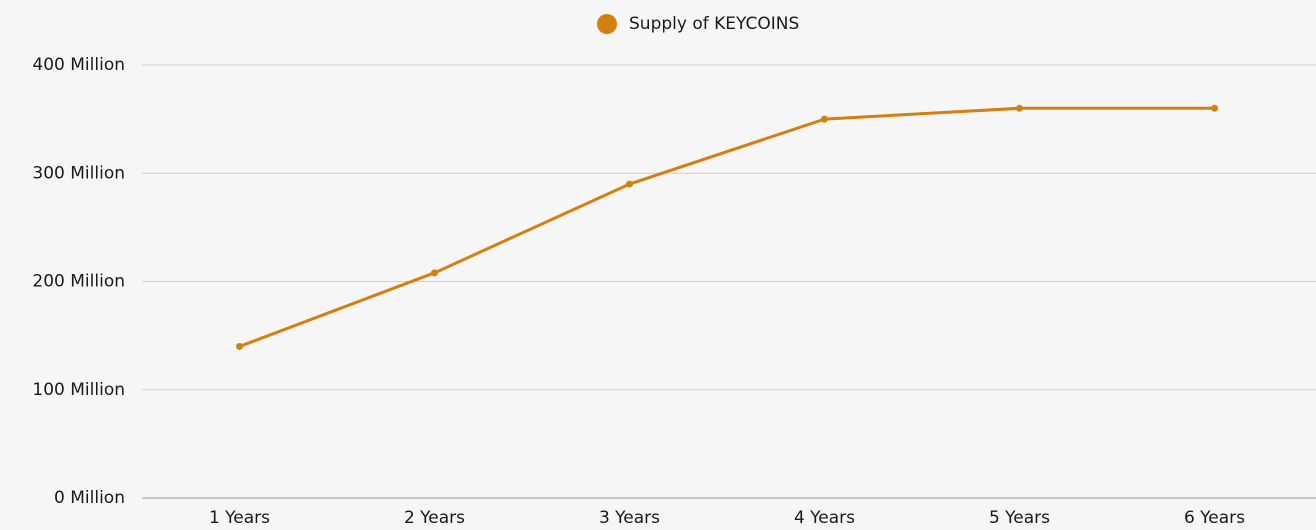  Describe the element at coordinates (239, 518) in the screenshot. I see `x-tick-label: 1 Years` at that location.